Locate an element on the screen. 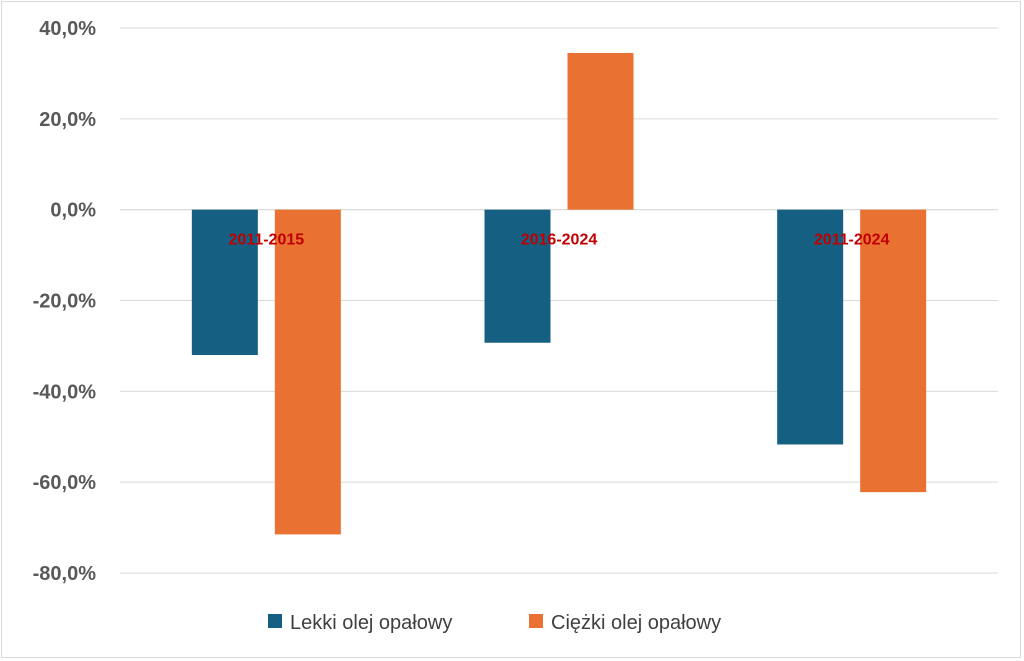 Image resolution: width=1024 pixels, height=661 pixels. y-tick-label: 40,0% is located at coordinates (67, 29).